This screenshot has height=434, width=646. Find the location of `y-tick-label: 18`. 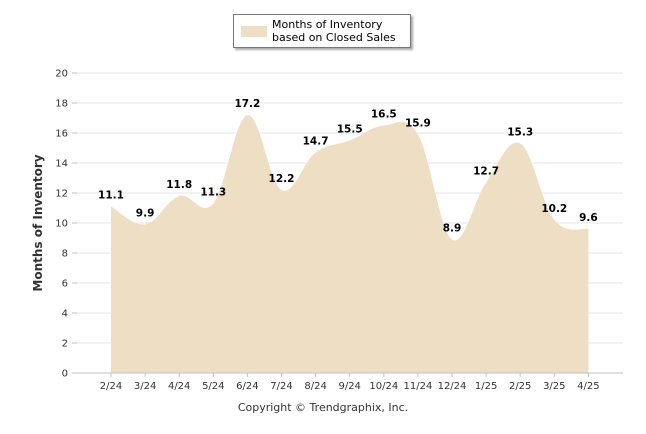

y-tick-label: 18 is located at coordinates (61, 104).